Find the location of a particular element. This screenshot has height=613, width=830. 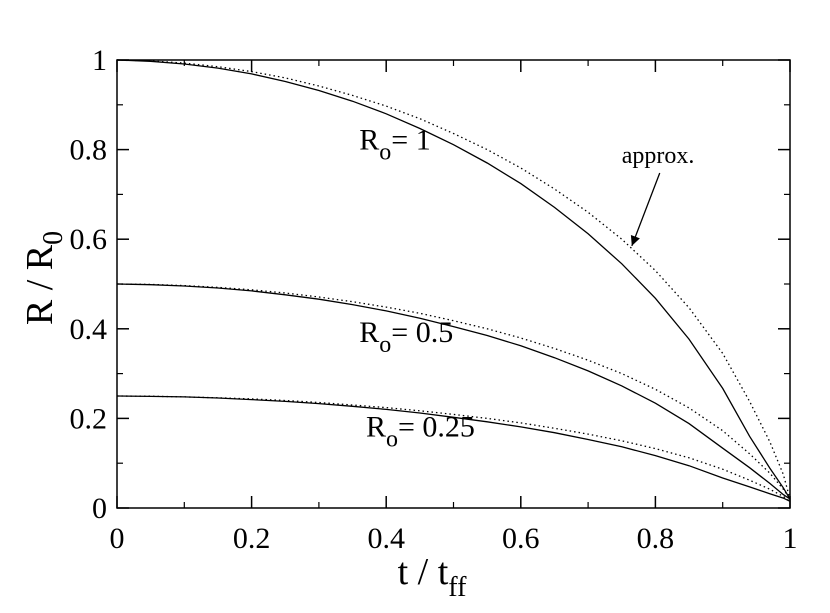

y-tick-label: 0 is located at coordinates (99, 508).